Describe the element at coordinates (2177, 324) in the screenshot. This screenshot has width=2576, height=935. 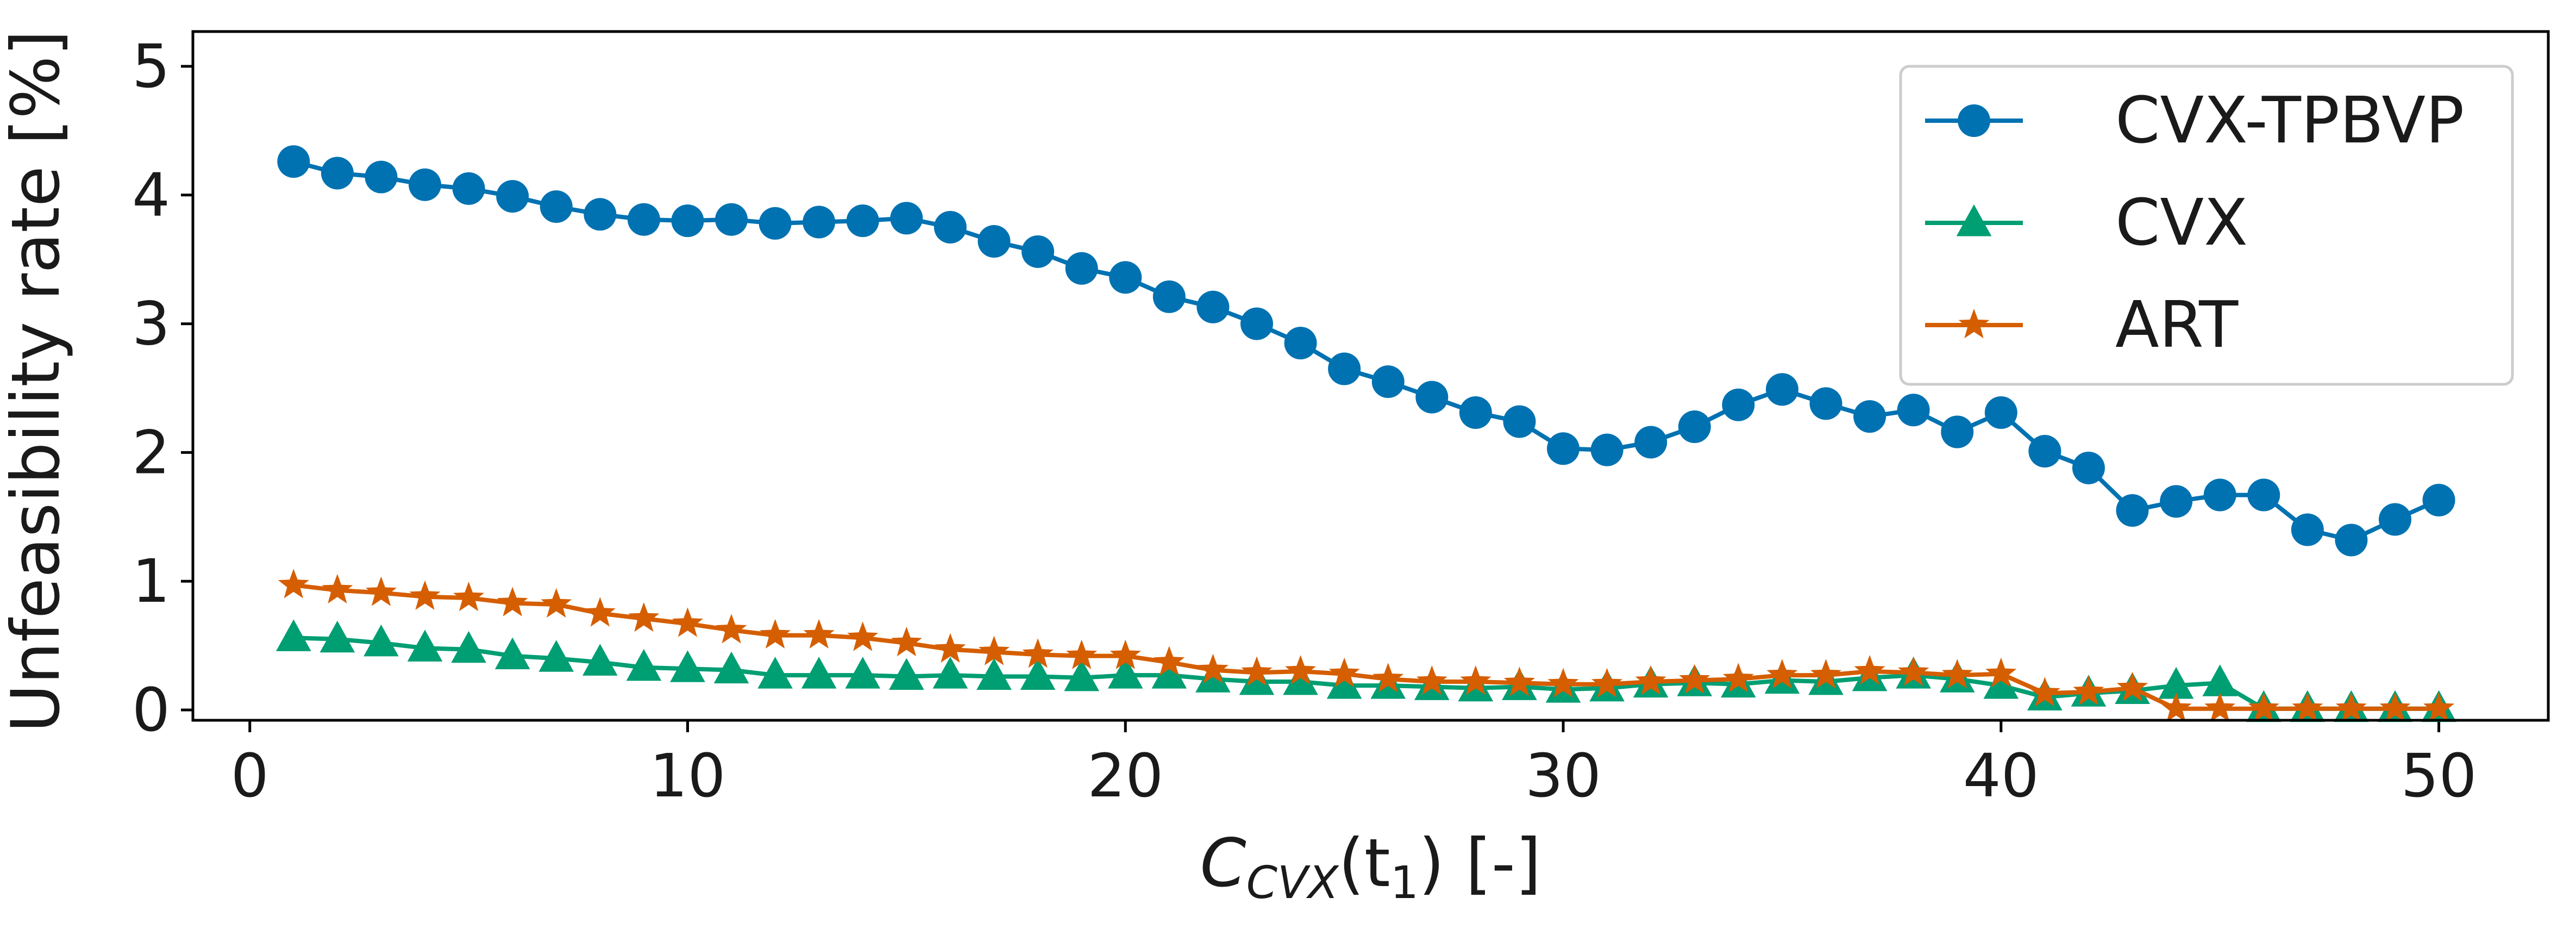
I see `legend-label: ART` at that location.